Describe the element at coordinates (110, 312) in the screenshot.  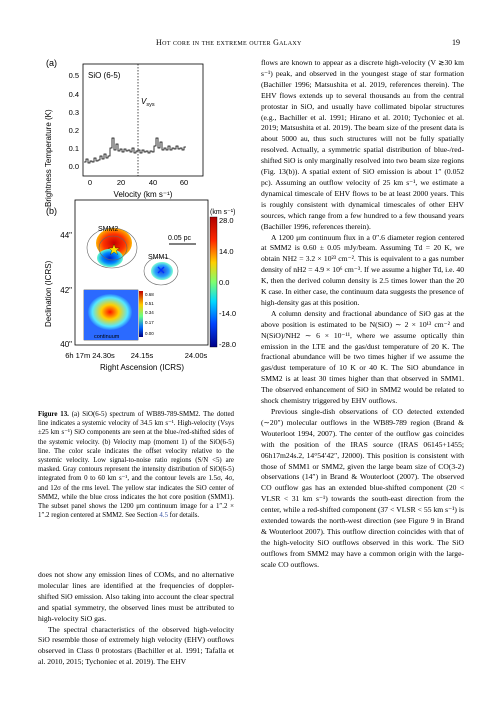
I see `continuum-source` at that location.